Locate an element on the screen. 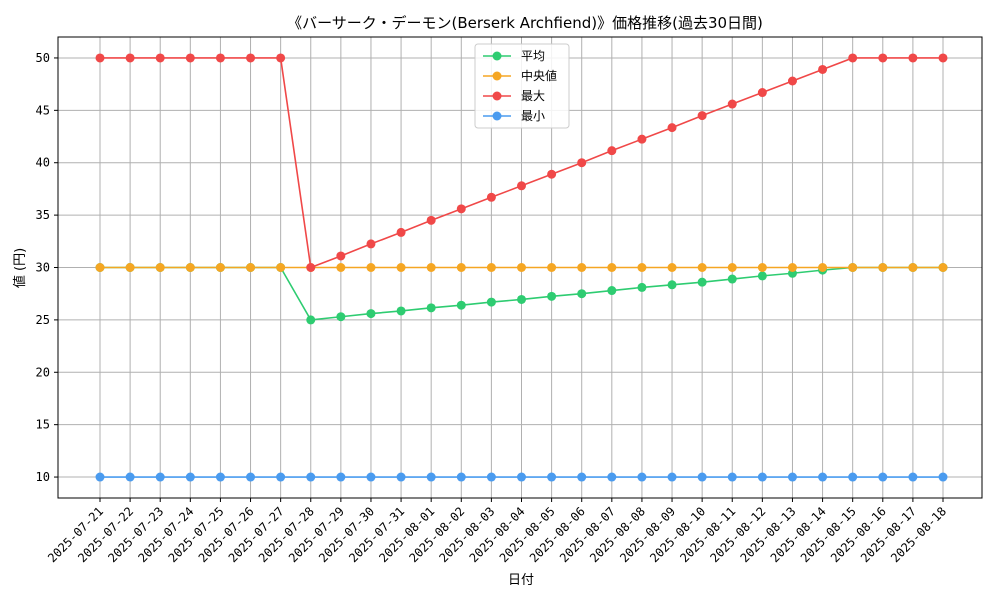 Image resolution: width=1000 pixels, height=600 pixels. y-tick-label: 10 is located at coordinates (43, 477).